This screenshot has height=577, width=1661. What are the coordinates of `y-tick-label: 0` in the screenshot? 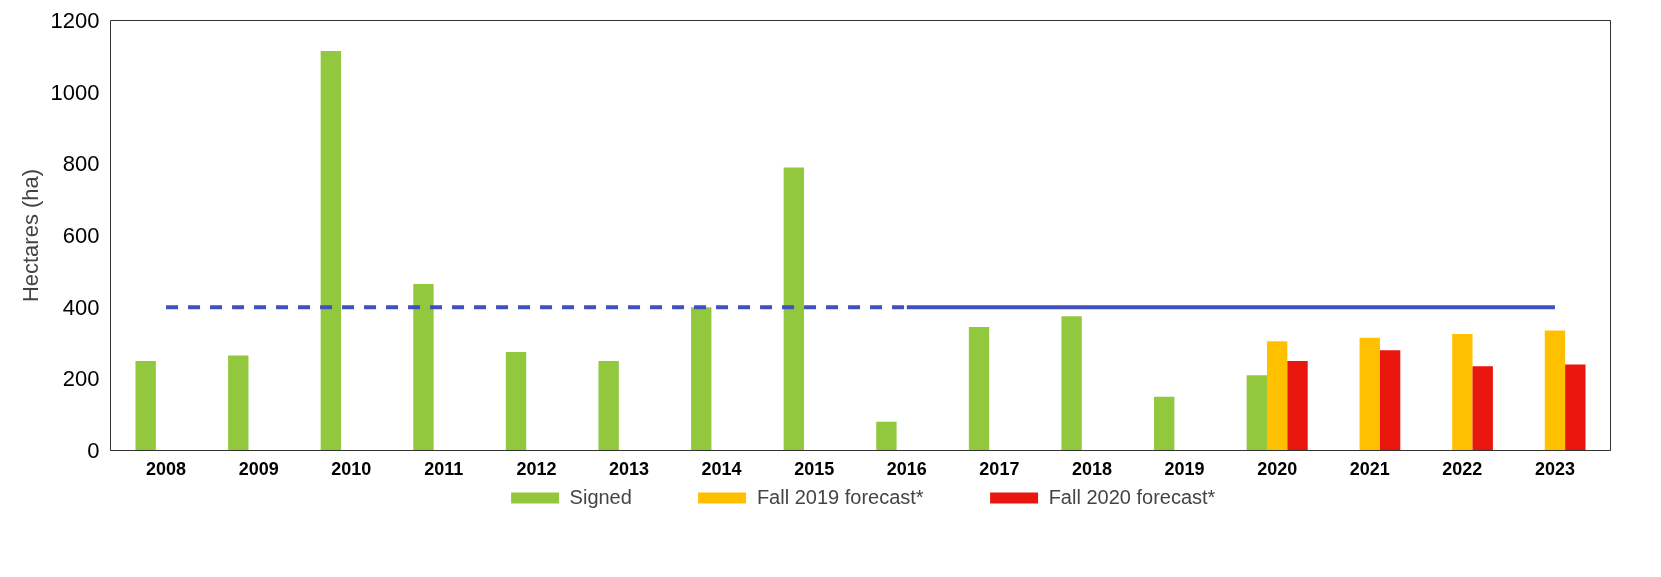 It's located at (93, 450).